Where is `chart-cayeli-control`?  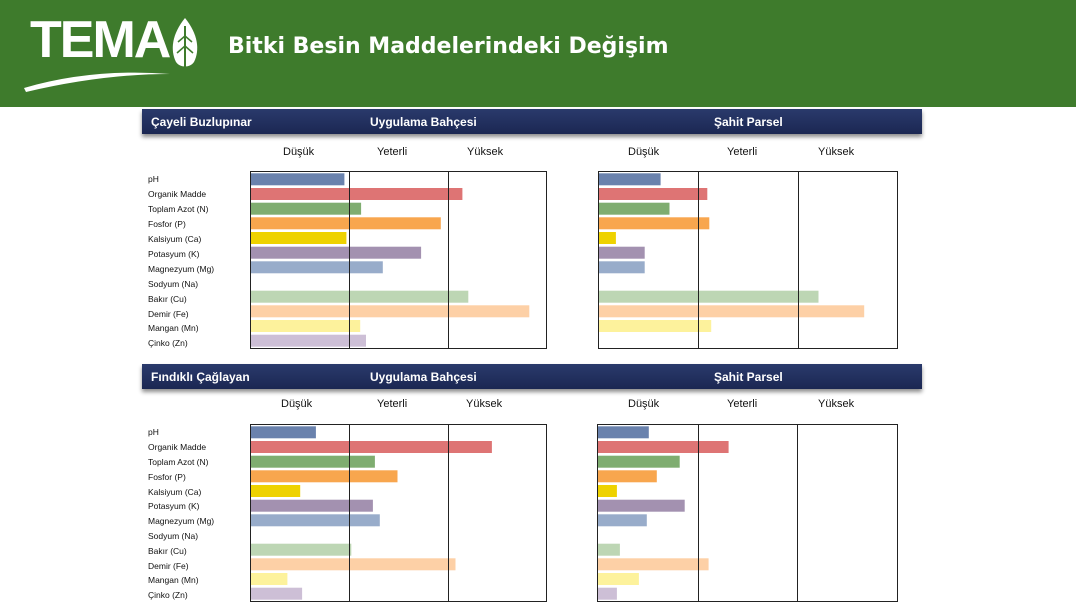
chart-cayeli-control is located at coordinates (748, 260).